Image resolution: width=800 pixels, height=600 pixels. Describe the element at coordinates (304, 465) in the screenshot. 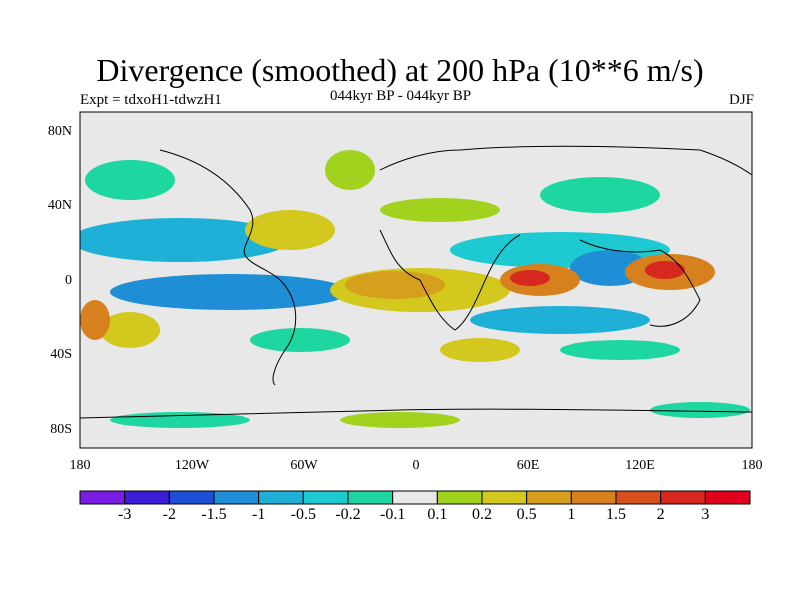

I see `lon-label: 60W` at that location.